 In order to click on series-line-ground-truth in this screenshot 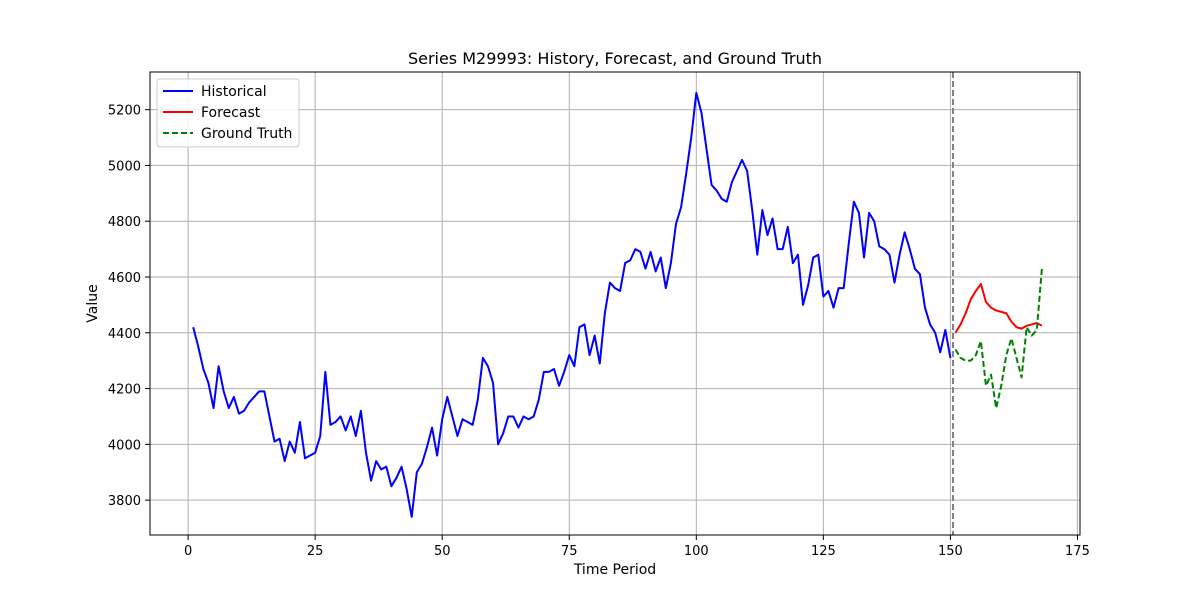, I will do `click(998, 339)`.